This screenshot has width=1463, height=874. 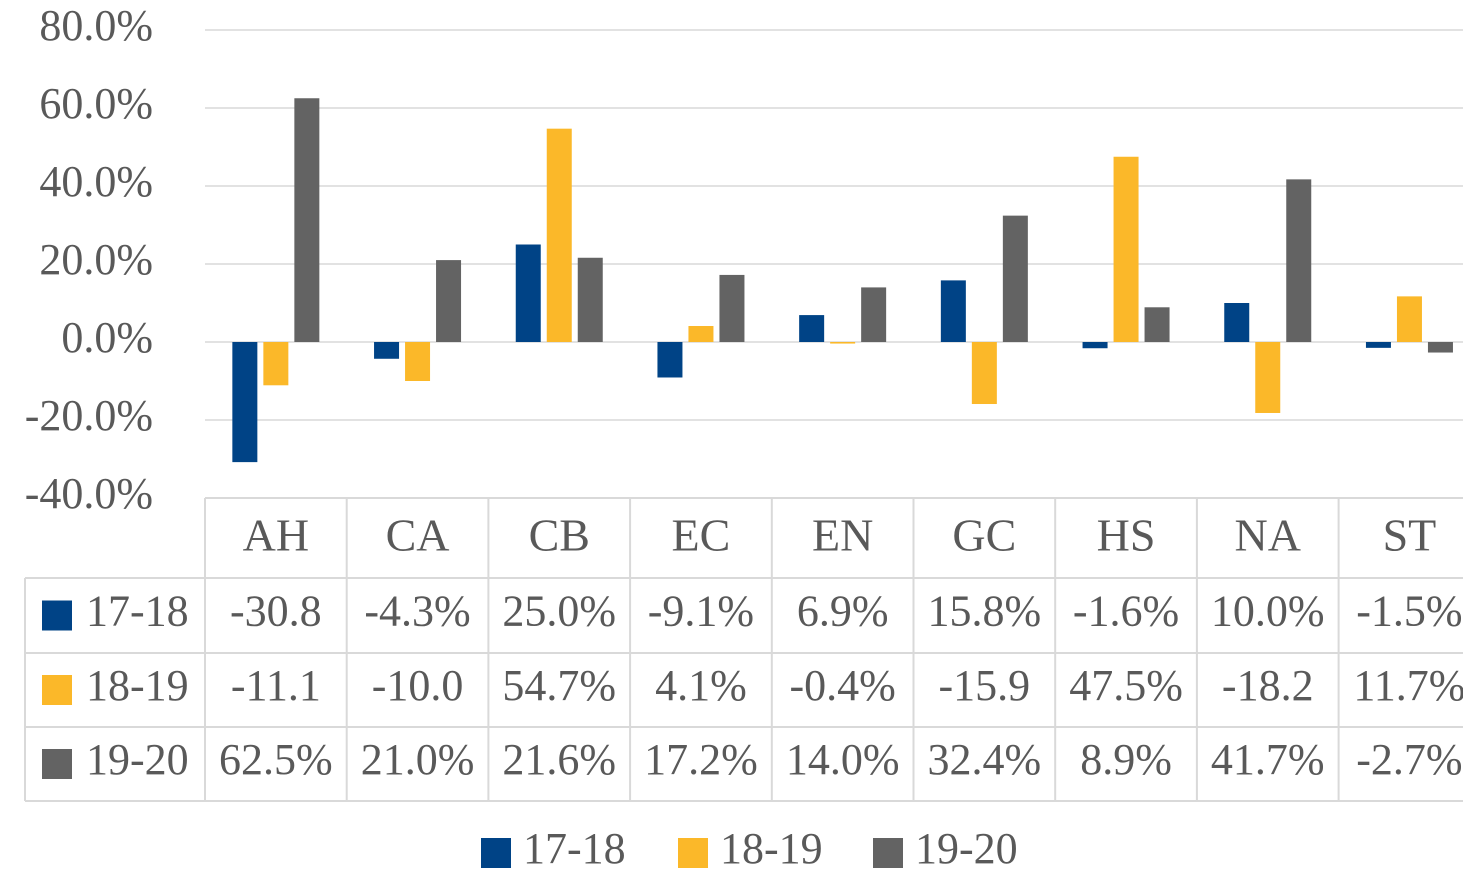 I want to click on table-value: 21.6%, so click(x=559, y=759).